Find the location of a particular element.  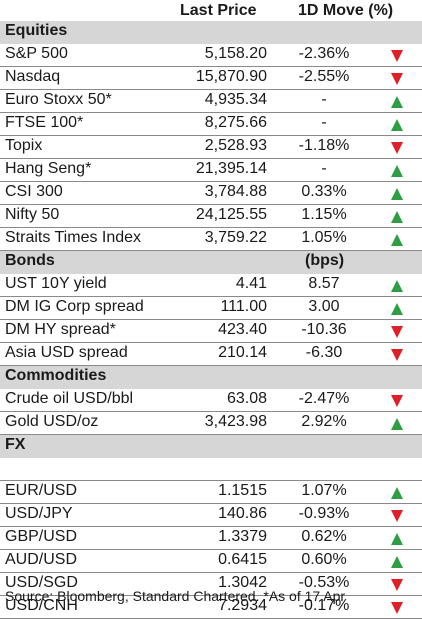

last-price: 2,528.93 is located at coordinates (235, 145).